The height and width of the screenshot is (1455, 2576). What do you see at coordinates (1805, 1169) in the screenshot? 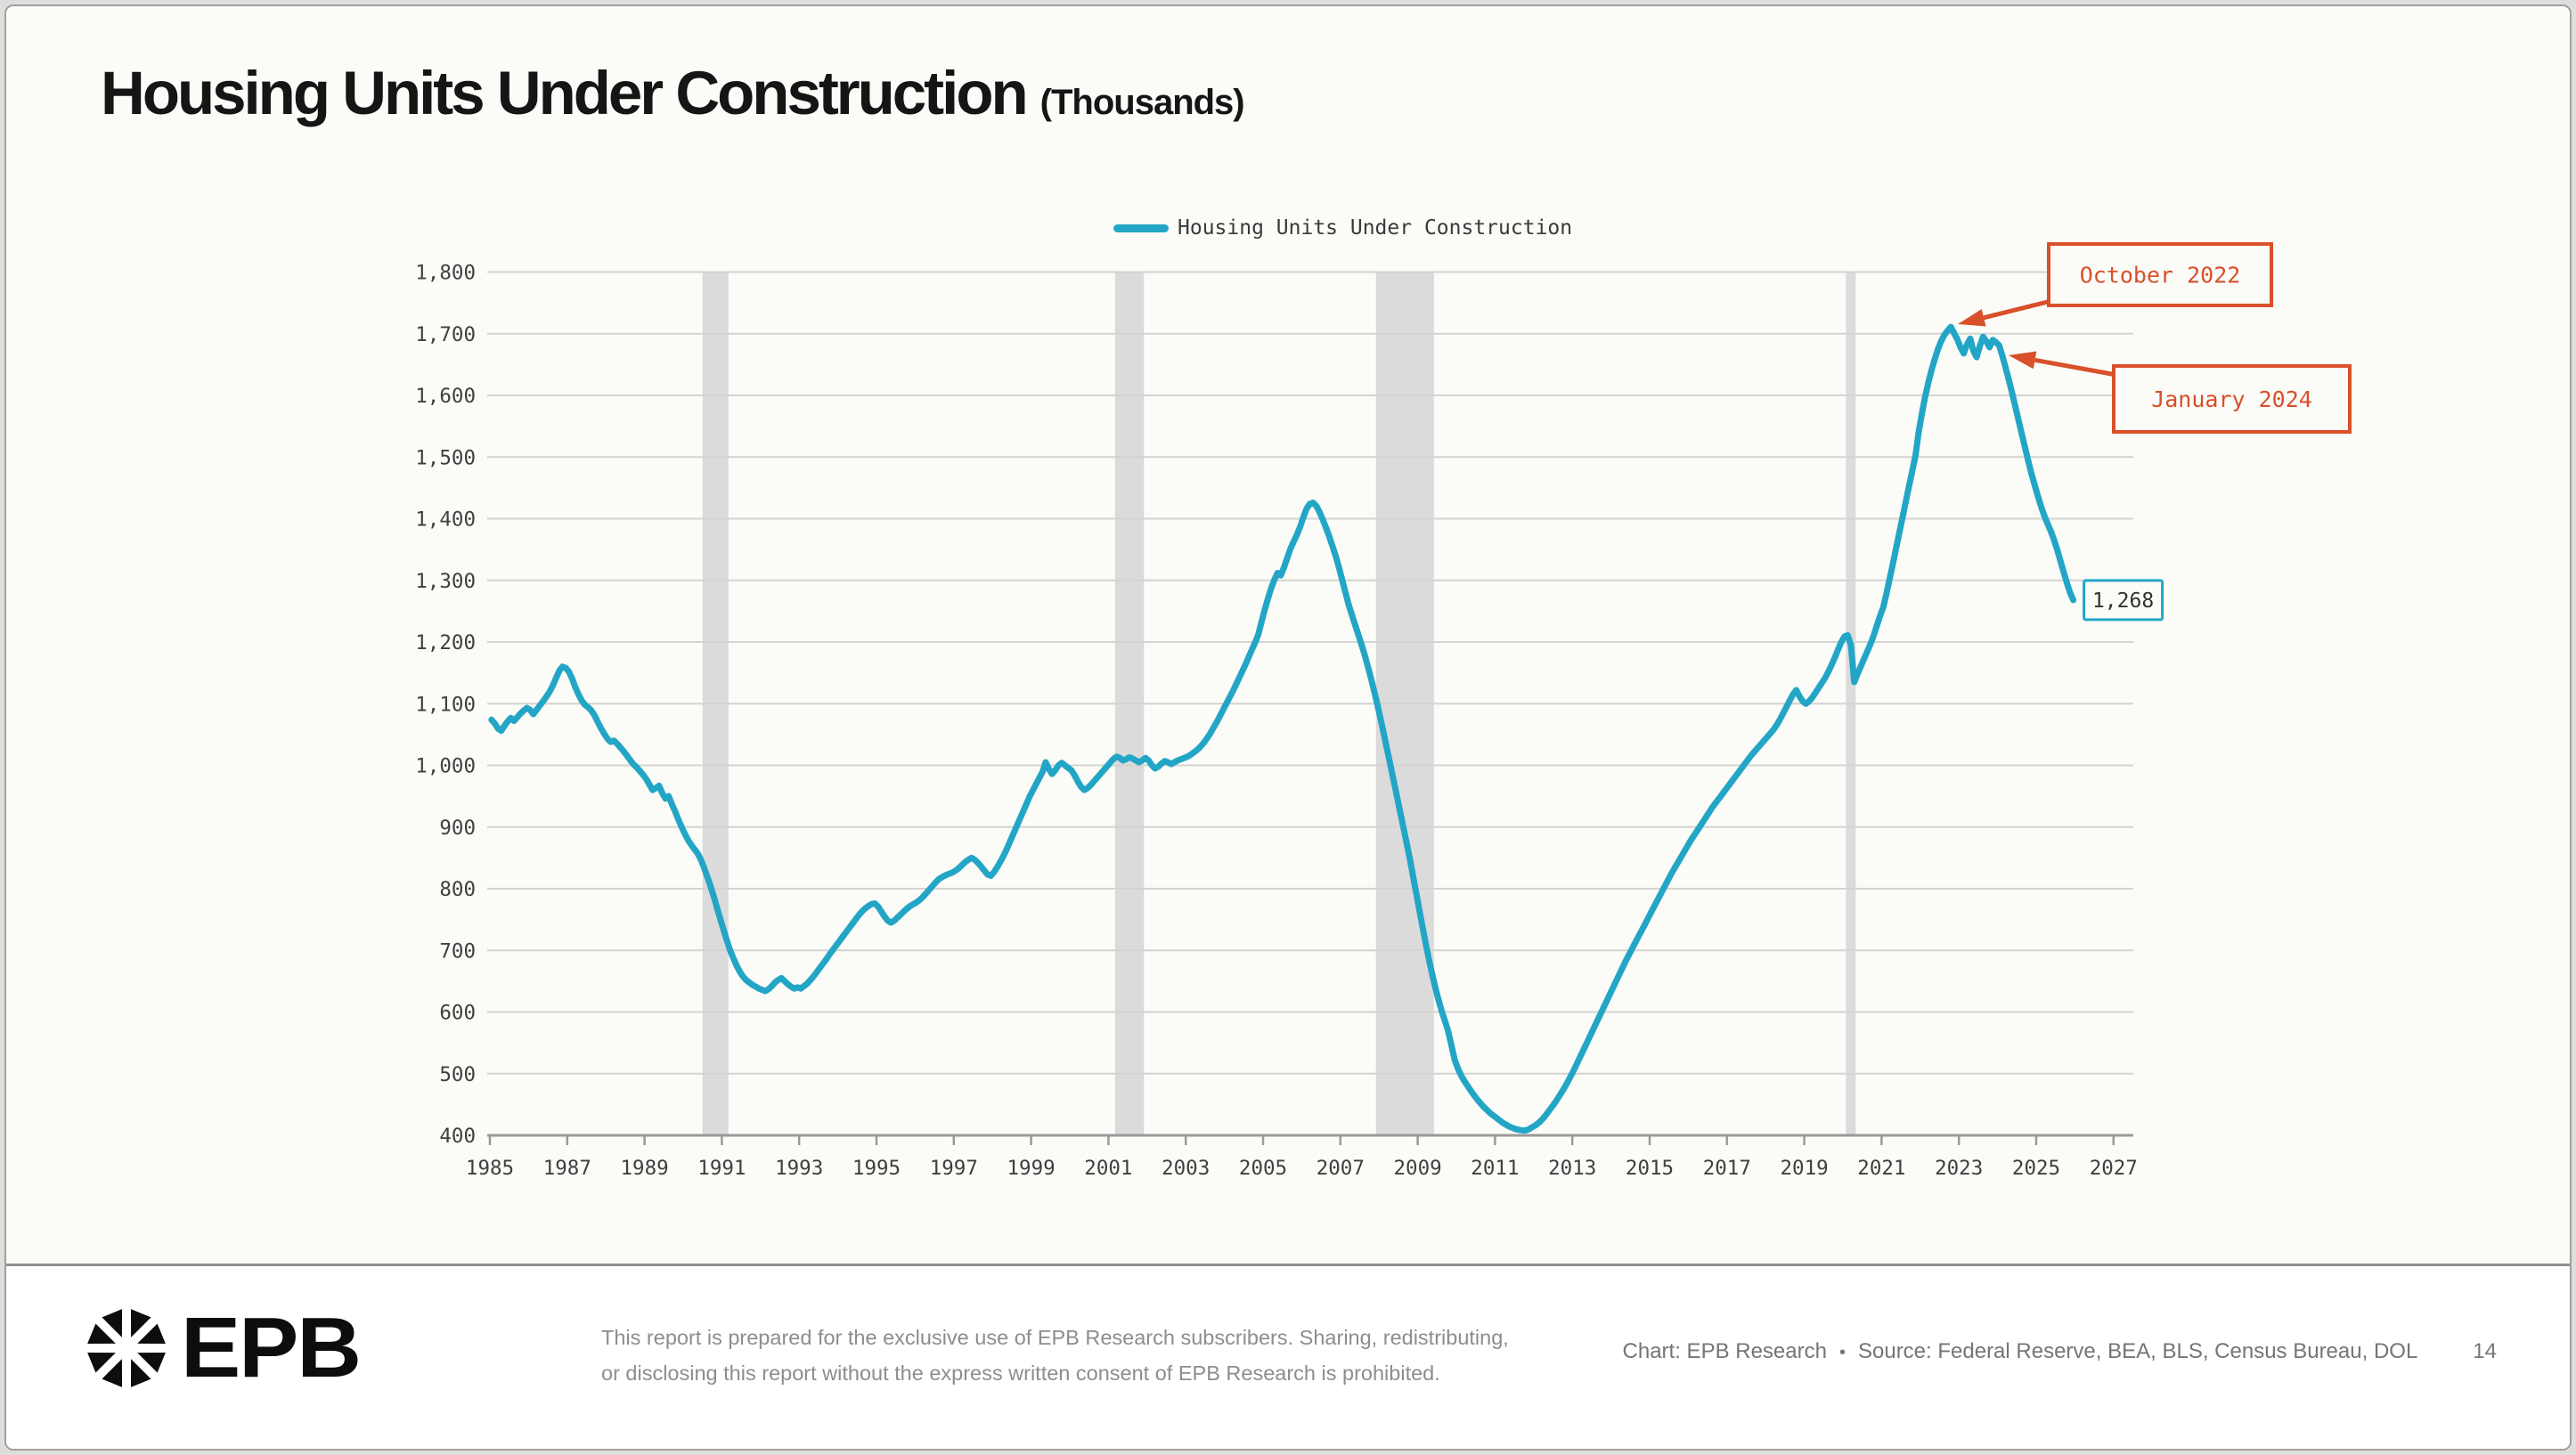
I see `x-tick-label: 2019` at bounding box center [1805, 1169].